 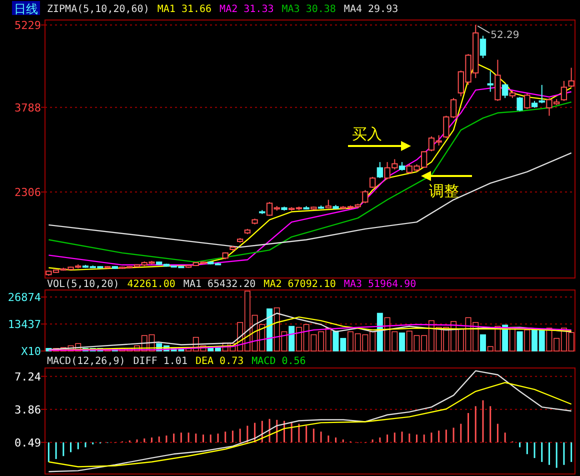 What do you see at coordinates (24, 325) in the screenshot?
I see `y-tick-label: 13437` at bounding box center [24, 325].